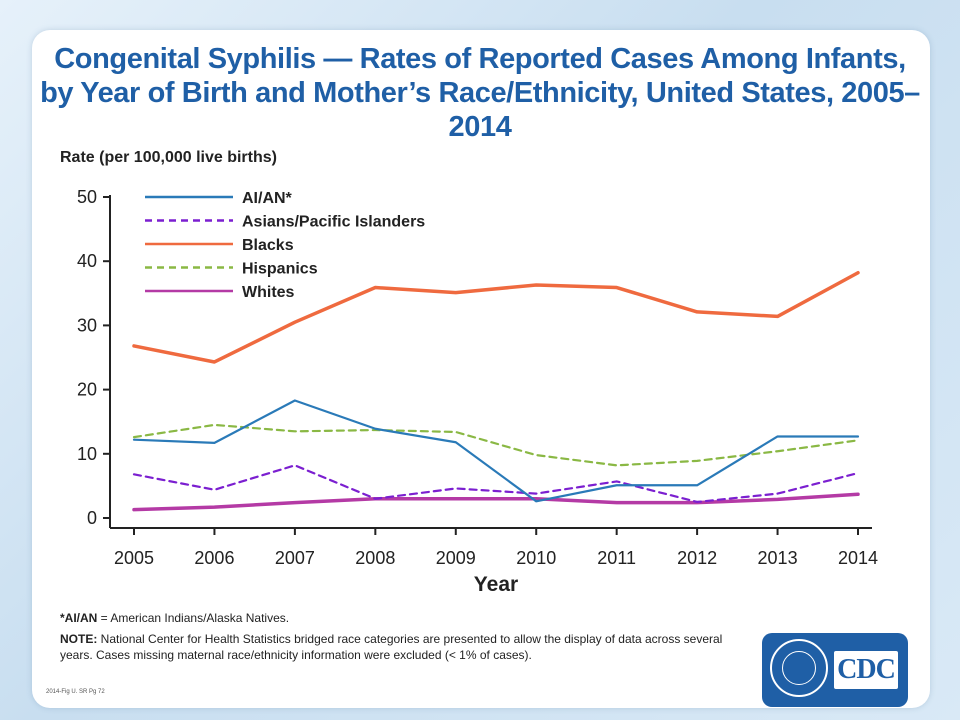 This screenshot has width=960, height=720. What do you see at coordinates (496, 445) in the screenshot?
I see `series-line-hispanics` at bounding box center [496, 445].